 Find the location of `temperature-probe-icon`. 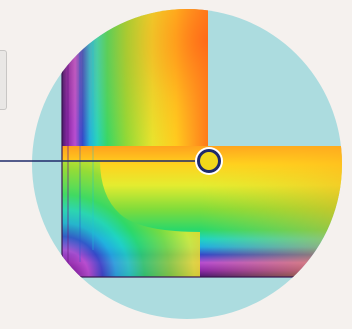

temperature-probe-icon is located at coordinates (209, 161).